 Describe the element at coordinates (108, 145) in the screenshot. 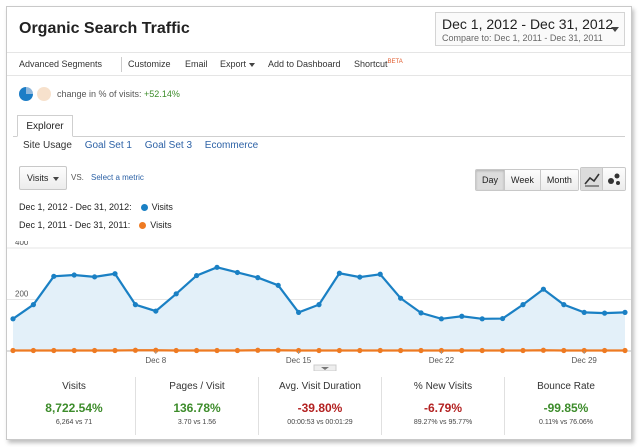

I see `subnav-goal-set-1: Goal Set 1` at that location.